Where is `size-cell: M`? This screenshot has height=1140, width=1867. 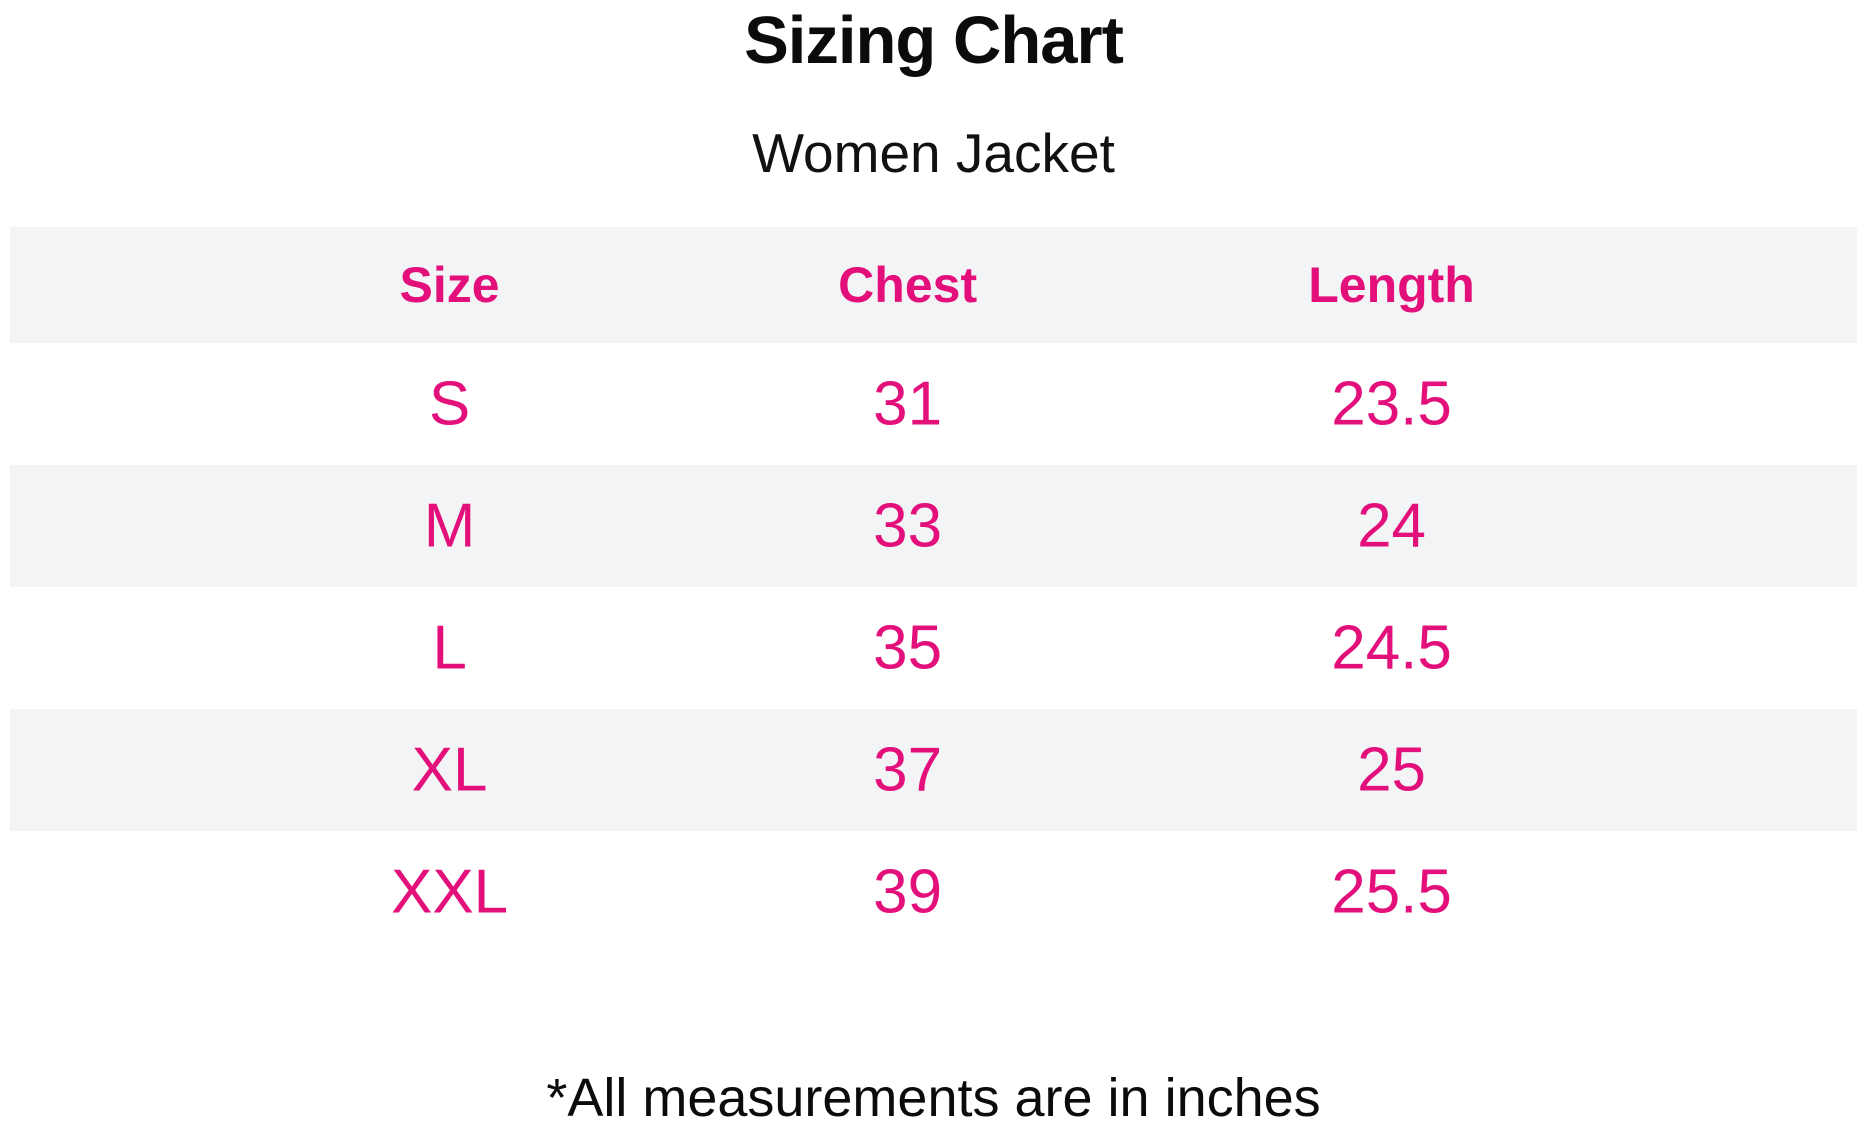 size-cell: M is located at coordinates (449, 526).